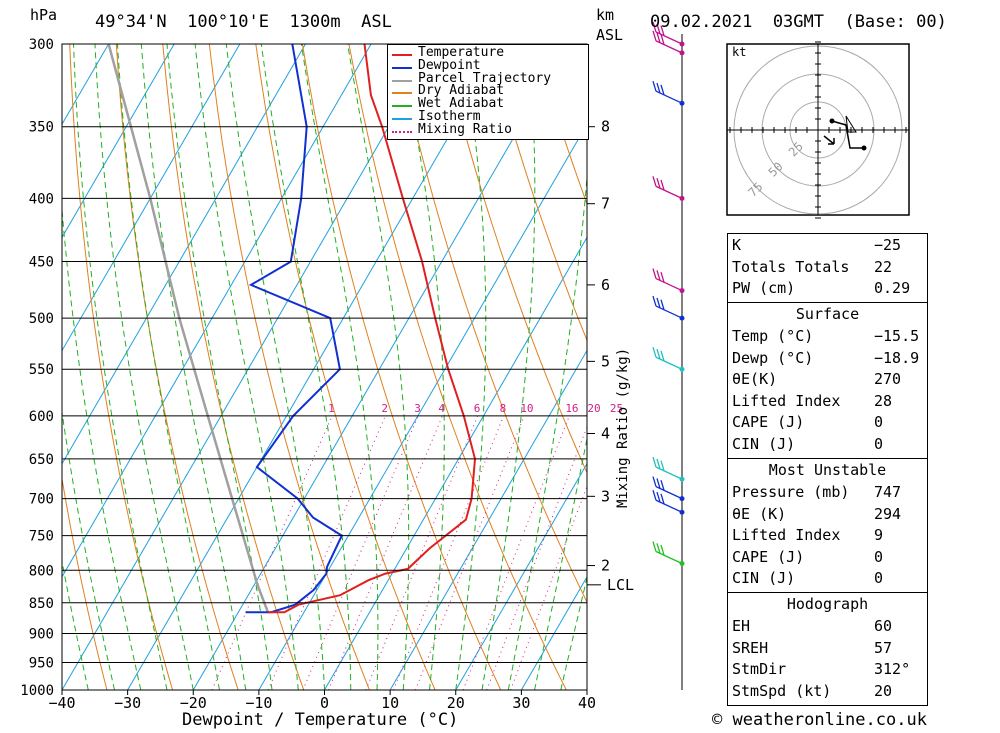  I want to click on index-row: Temp (°C) −15.5, so click(827, 337).